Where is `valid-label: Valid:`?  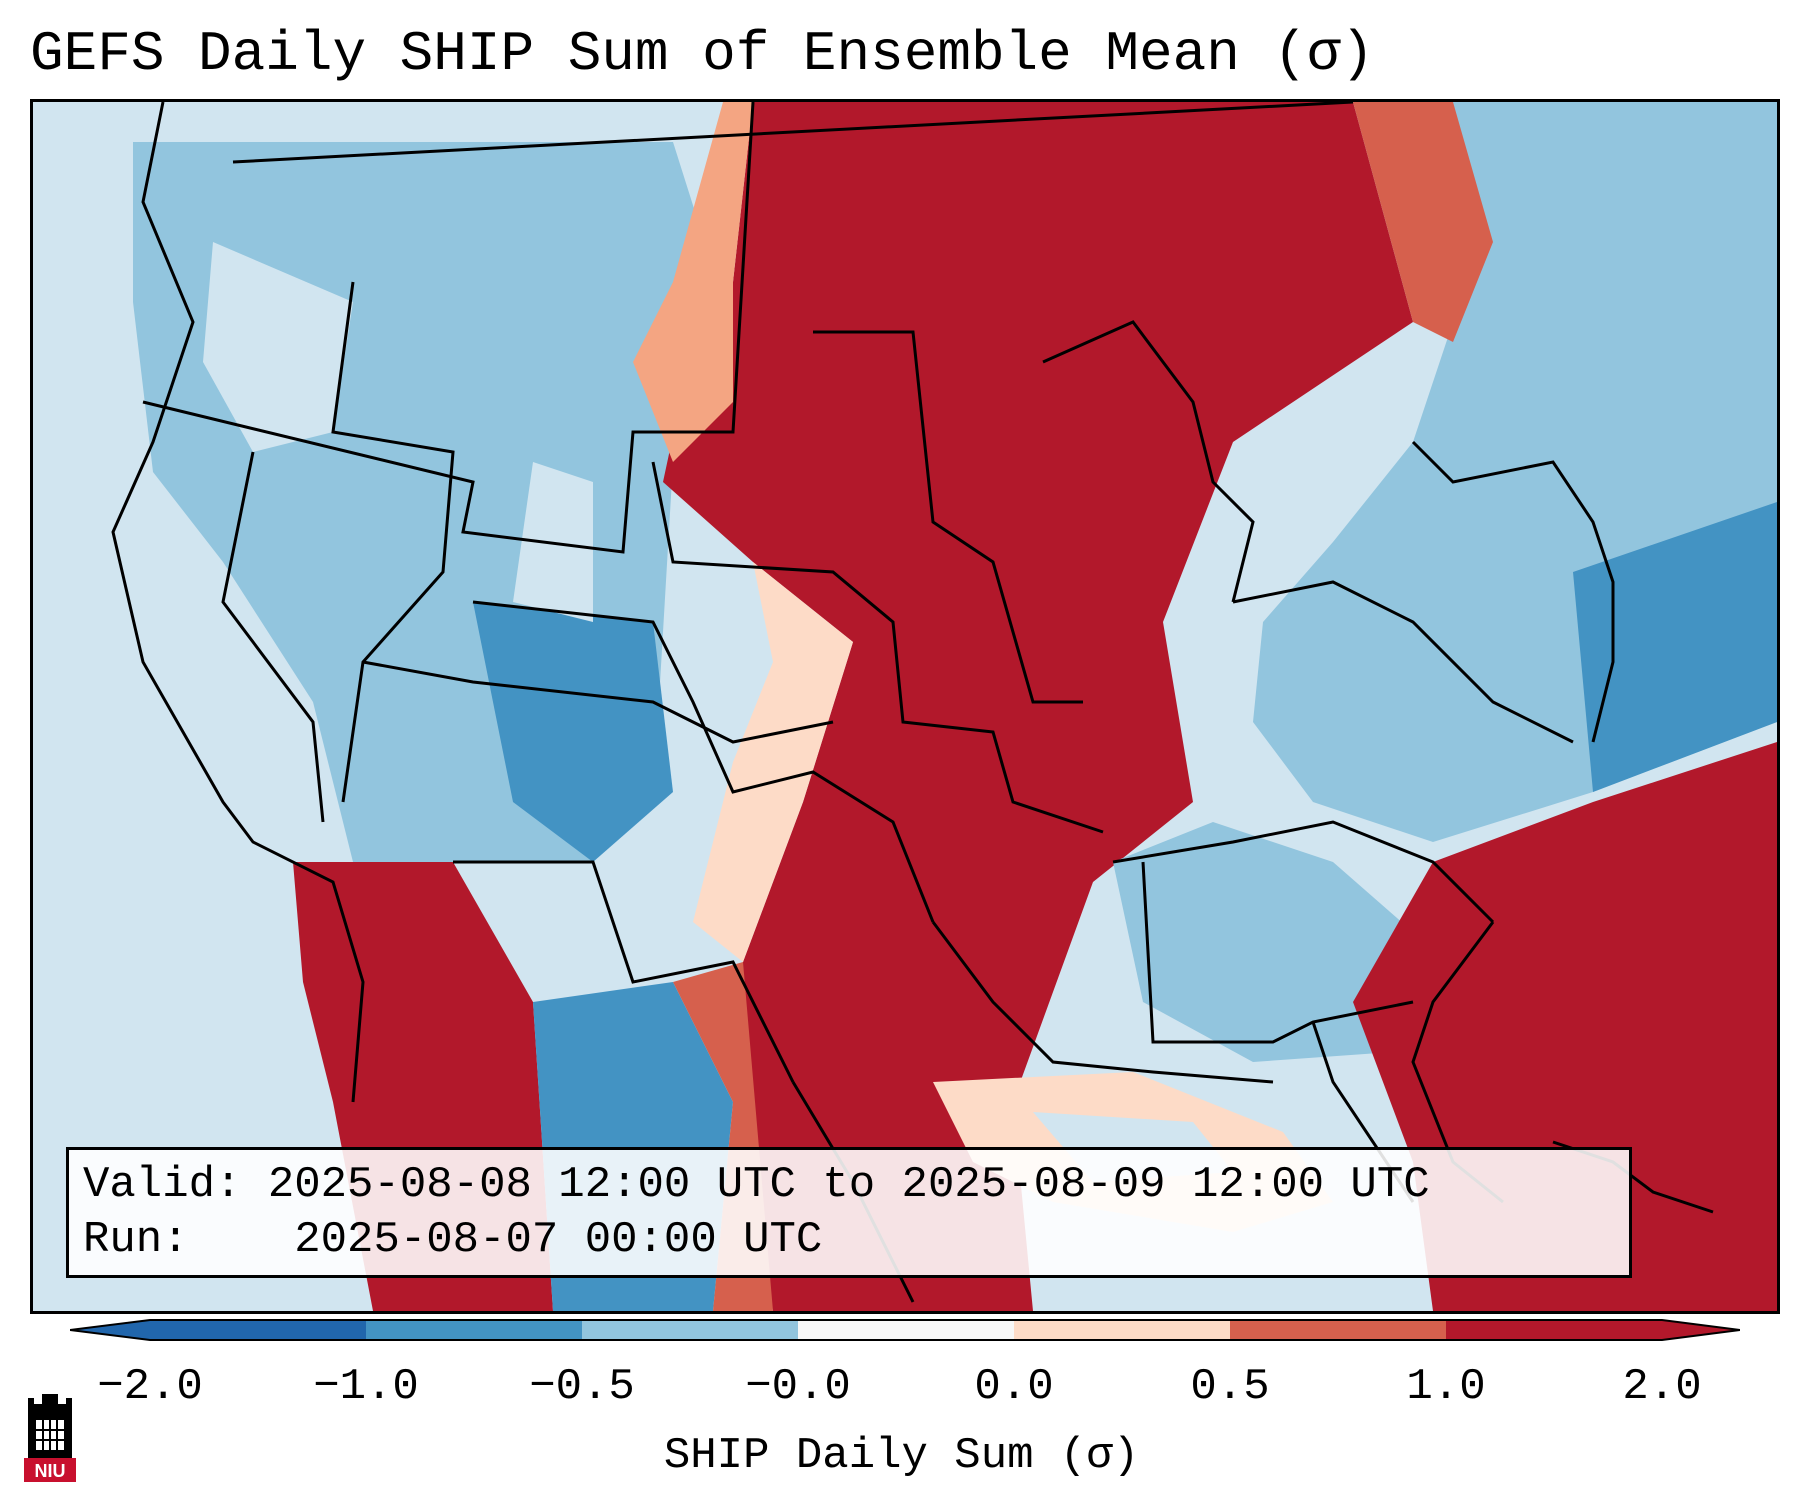 valid-label: Valid: is located at coordinates (162, 1185).